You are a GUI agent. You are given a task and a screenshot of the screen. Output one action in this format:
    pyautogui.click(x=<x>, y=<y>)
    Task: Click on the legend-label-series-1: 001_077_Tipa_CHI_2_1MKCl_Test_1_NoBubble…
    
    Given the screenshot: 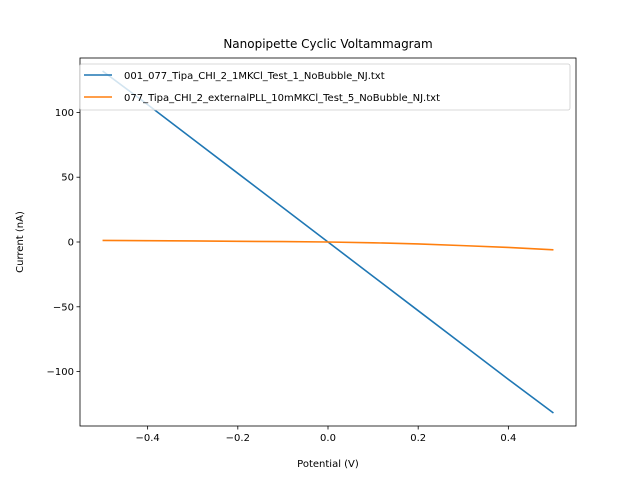 What is the action you would take?
    pyautogui.click(x=254, y=76)
    